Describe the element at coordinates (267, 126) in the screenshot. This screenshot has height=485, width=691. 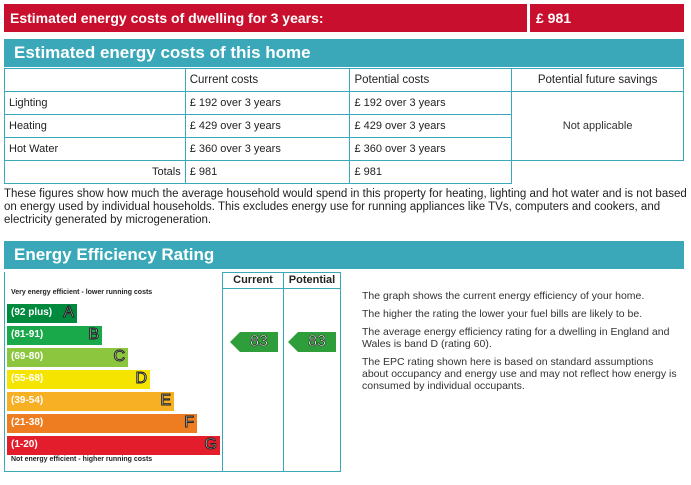
I see `row-current: £ 429 over 3 years` at that location.